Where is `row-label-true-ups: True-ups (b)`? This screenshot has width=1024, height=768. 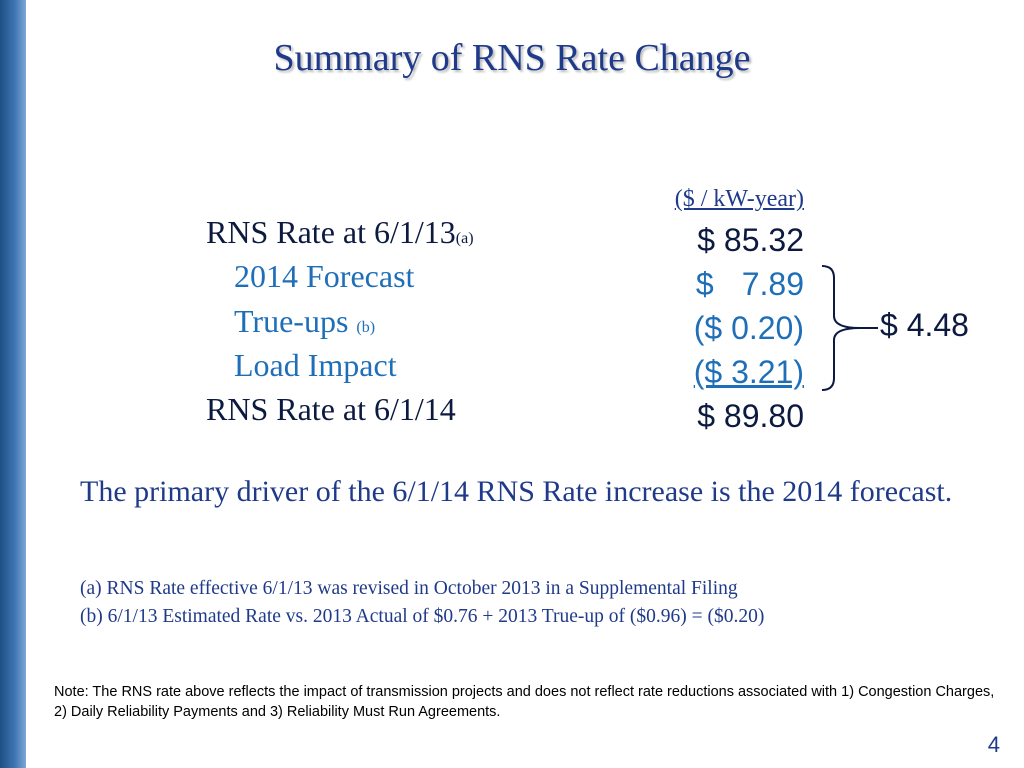
row-label-true-ups: True-ups (b) is located at coordinates (304, 321).